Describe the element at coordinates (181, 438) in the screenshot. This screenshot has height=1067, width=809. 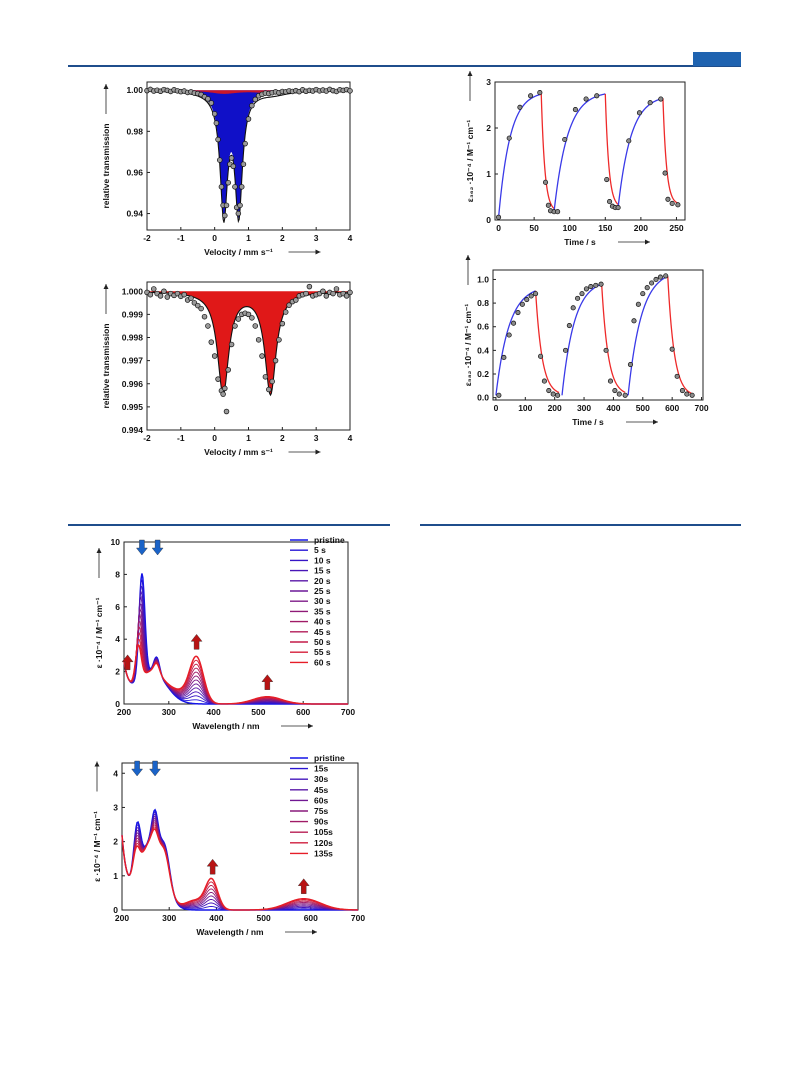
I see `x-tick-label: -1` at that location.